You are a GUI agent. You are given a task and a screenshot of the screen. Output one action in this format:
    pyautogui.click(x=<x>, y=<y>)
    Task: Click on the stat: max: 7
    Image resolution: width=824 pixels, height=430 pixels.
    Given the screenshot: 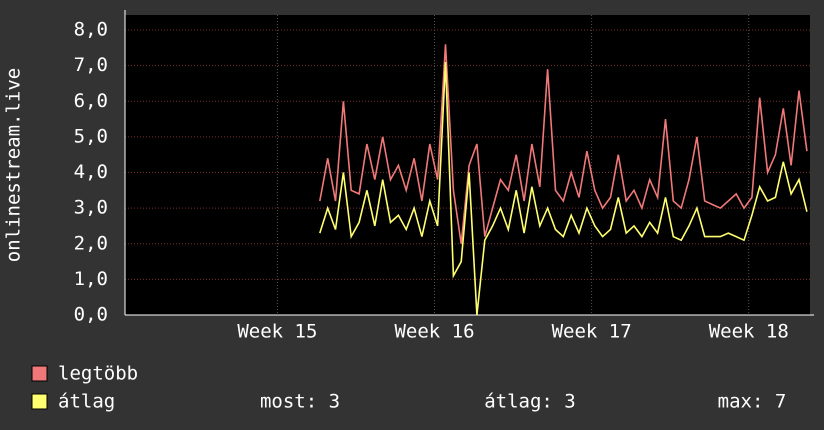 What is the action you would take?
    pyautogui.click(x=752, y=402)
    